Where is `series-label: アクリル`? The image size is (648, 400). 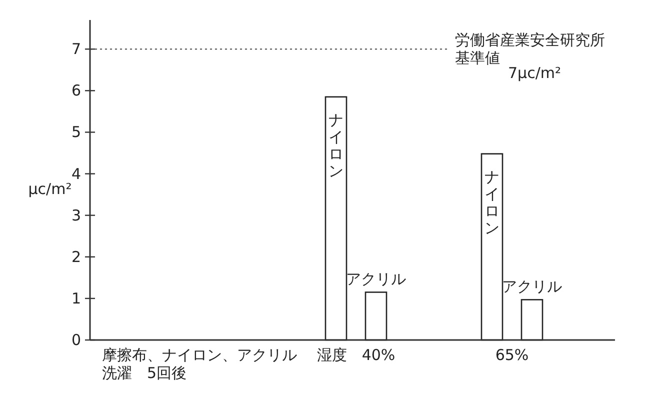
series-label: アクリル is located at coordinates (376, 279).